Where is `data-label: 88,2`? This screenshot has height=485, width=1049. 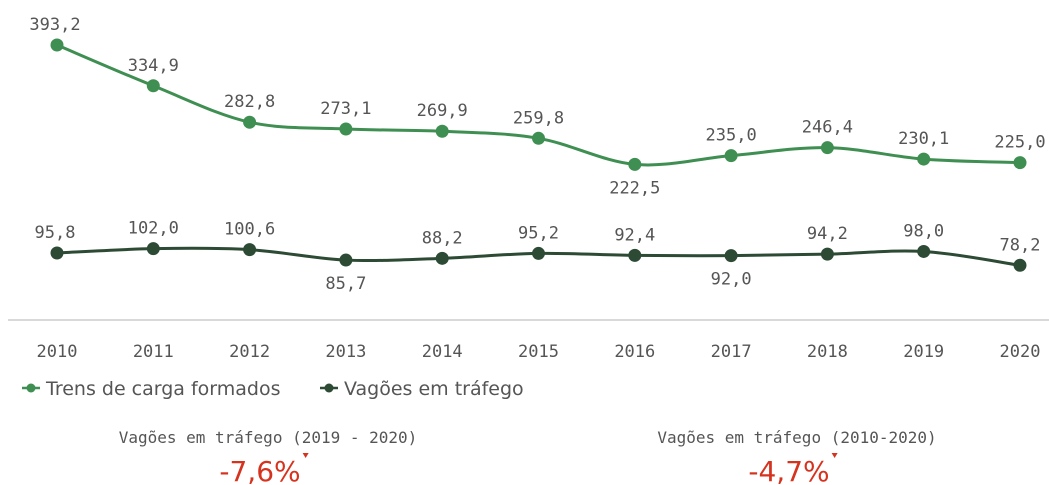
data-label: 88,2 is located at coordinates (442, 238).